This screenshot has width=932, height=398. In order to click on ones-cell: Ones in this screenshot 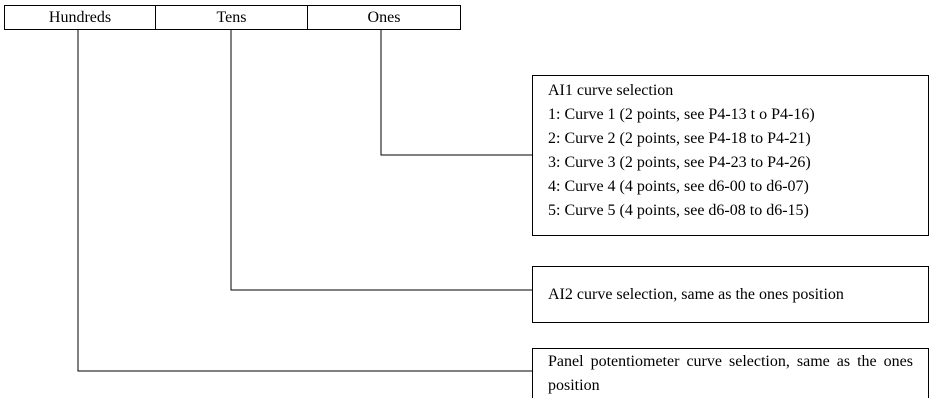, I will do `click(384, 17)`.